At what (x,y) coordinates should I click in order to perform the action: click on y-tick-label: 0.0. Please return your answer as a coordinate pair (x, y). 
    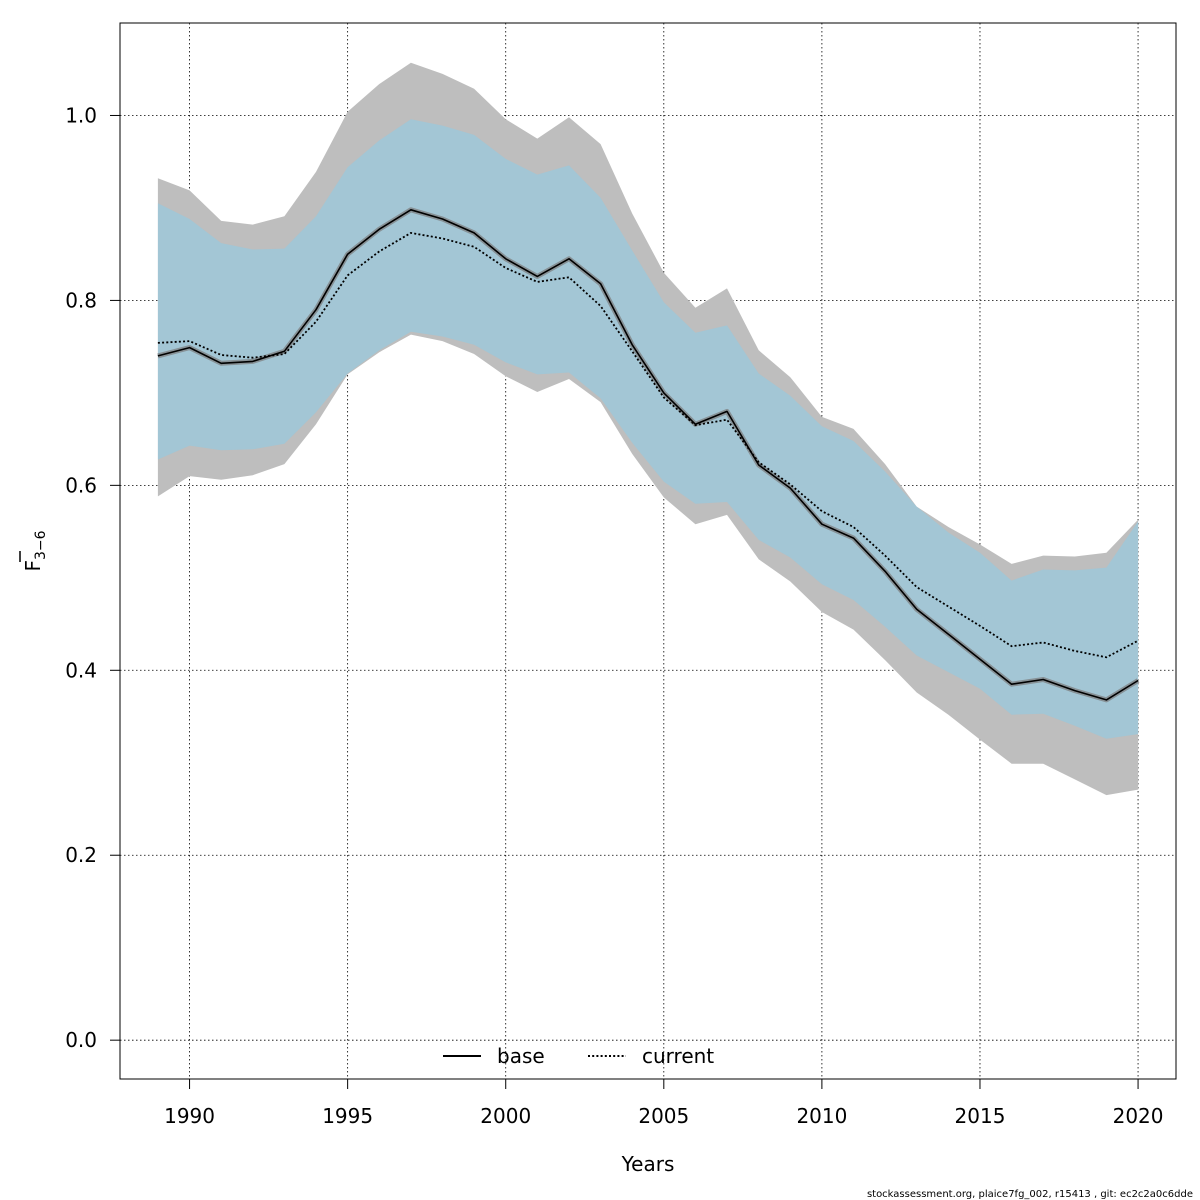
    Looking at the image, I should click on (81, 1040).